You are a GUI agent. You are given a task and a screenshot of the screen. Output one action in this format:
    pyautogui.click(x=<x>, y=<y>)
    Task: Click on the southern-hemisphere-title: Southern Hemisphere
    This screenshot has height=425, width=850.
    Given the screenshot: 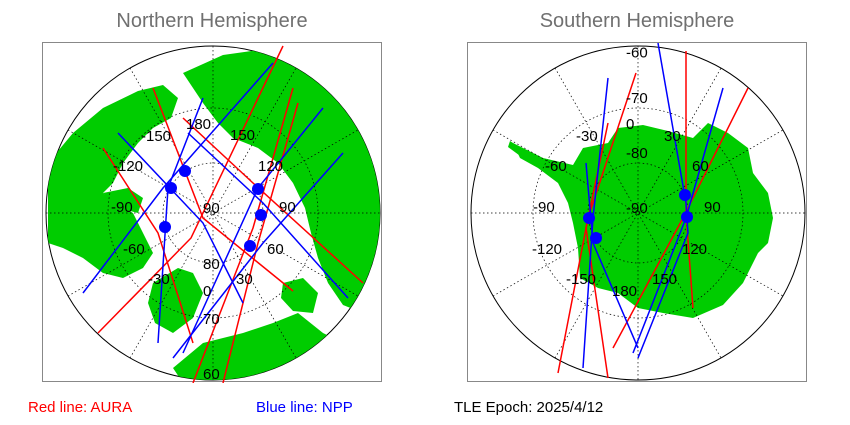 What is the action you would take?
    pyautogui.click(x=637, y=21)
    